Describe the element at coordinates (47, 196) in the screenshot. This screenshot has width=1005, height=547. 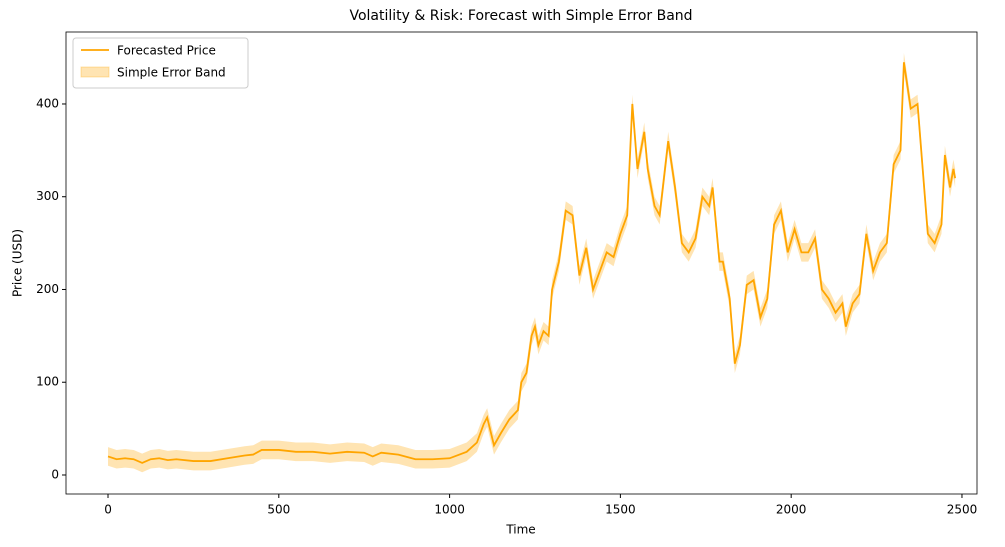
I see `y-tick-label: 300` at that location.